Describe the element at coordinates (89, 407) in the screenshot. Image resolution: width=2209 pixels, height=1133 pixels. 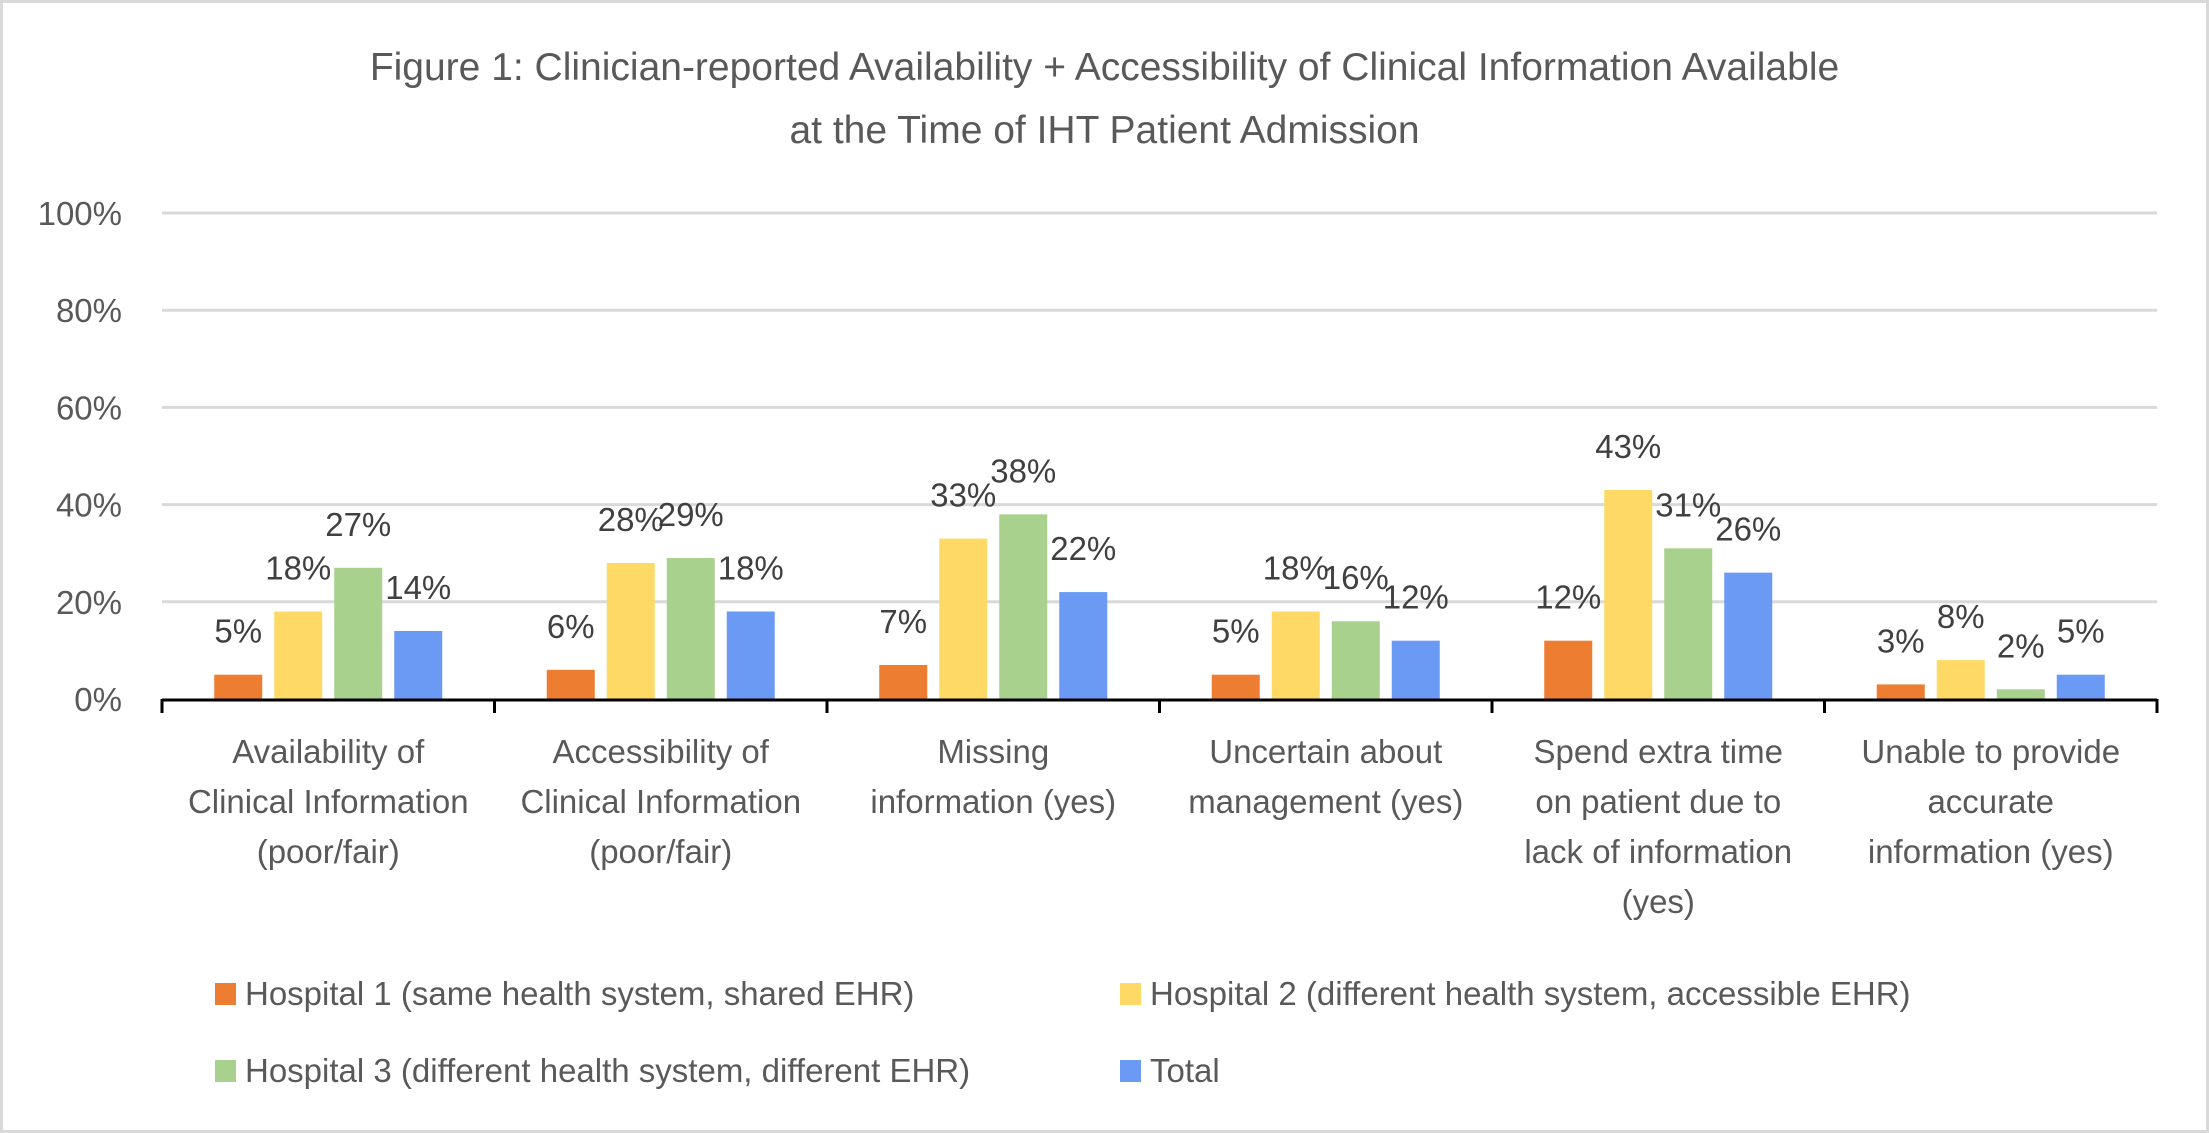
I see `y-tick-label: 60%` at that location.